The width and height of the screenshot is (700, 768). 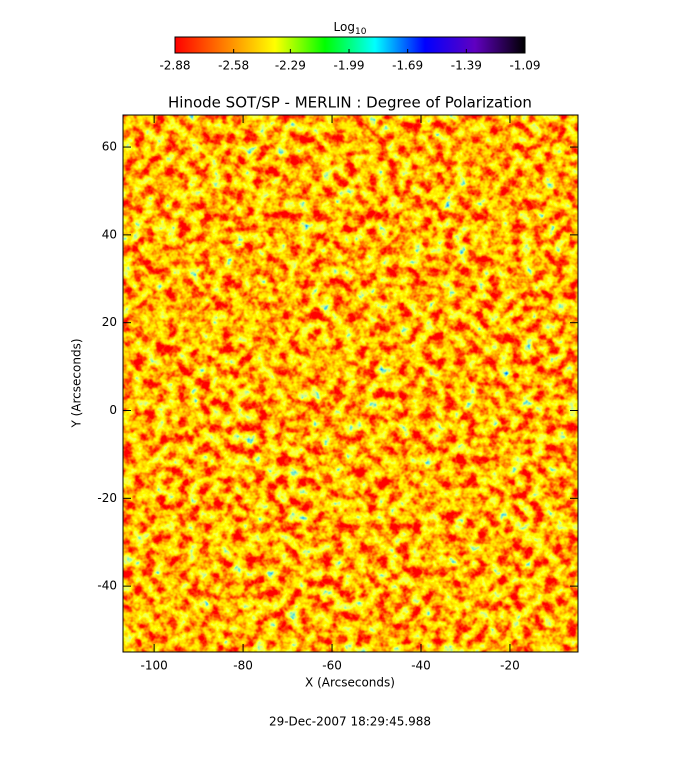 What do you see at coordinates (466, 66) in the screenshot?
I see `colorbar-tick-label: -1.39` at bounding box center [466, 66].